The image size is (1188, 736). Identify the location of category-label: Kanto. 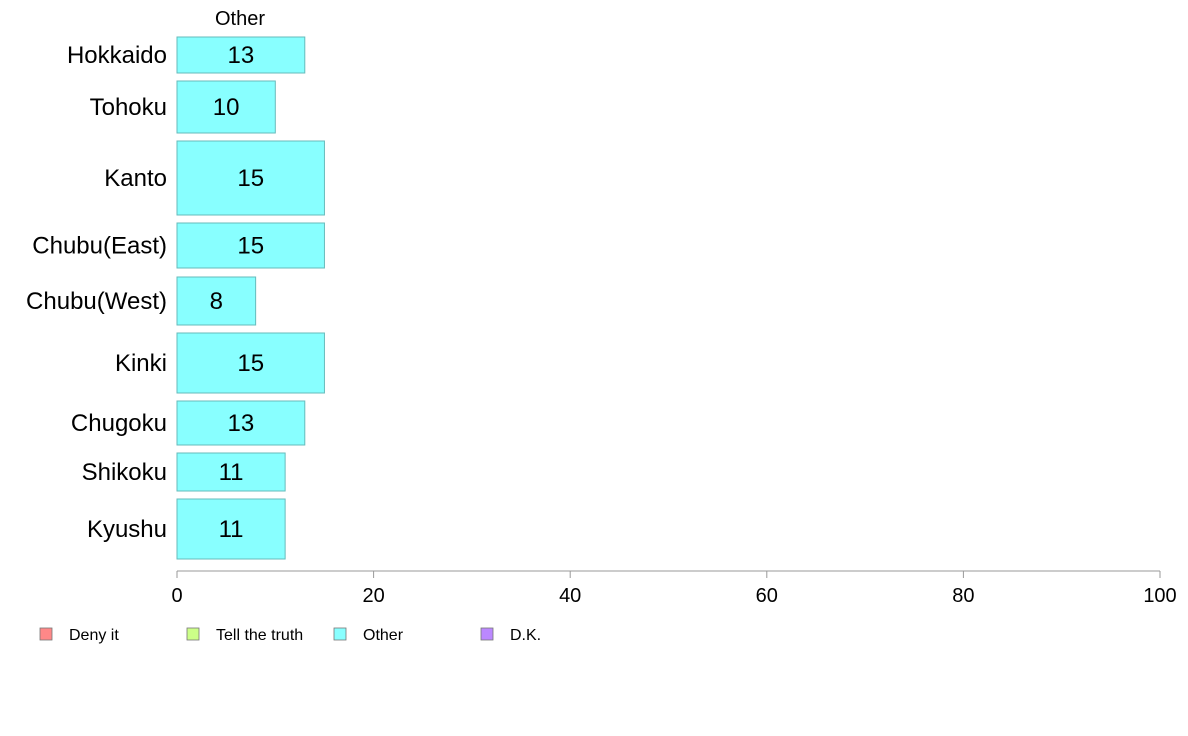
(135, 178).